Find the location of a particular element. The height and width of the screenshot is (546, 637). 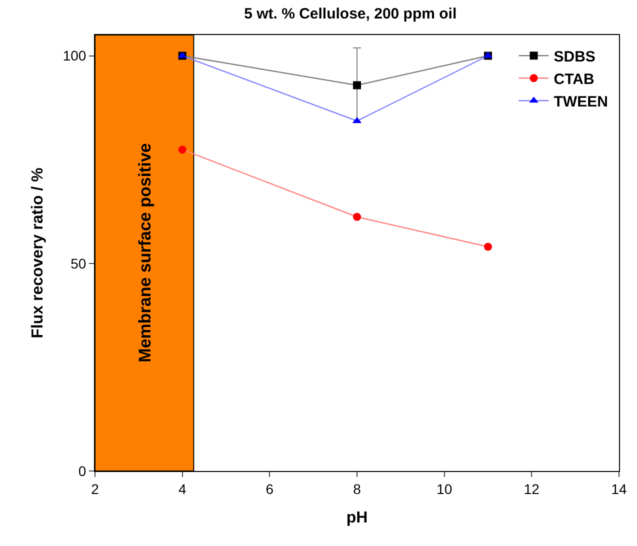

legend-label: SDBS is located at coordinates (575, 57).